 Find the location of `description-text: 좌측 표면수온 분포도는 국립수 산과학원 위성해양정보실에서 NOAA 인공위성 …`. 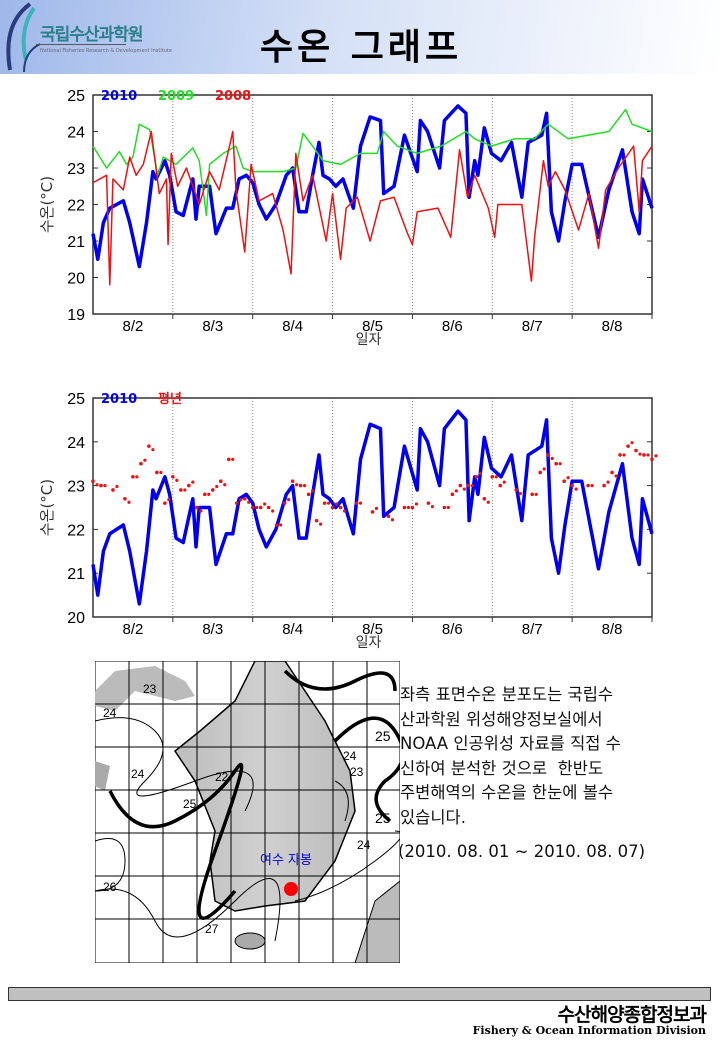

description-text: 좌측 표면수온 분포도는 국립수 산과학원 위성해양정보실에서 NOAA 인공위성 … is located at coordinates (510, 756).